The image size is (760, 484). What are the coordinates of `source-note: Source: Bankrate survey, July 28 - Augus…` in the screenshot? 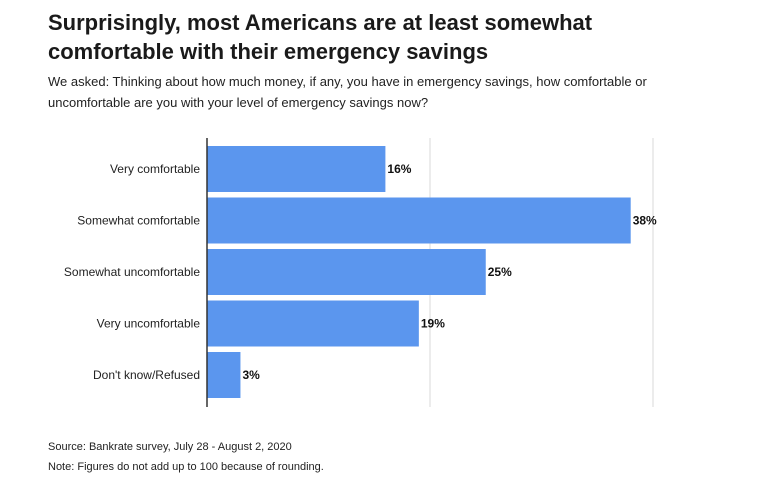 It's located at (170, 447).